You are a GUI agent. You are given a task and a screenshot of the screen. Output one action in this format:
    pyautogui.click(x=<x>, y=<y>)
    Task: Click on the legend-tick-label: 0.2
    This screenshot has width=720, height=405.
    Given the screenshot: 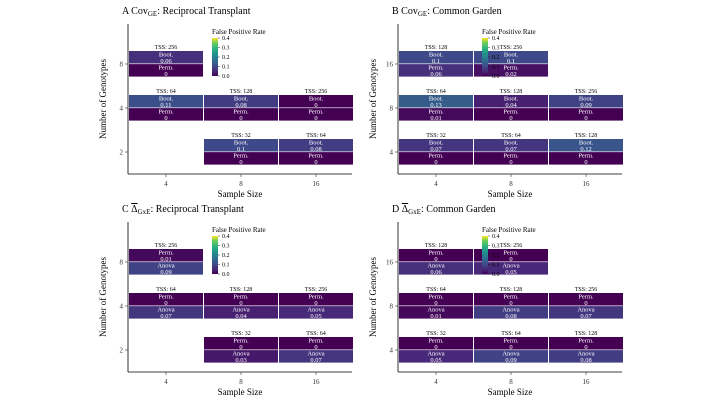 What is the action you would take?
    pyautogui.click(x=226, y=58)
    